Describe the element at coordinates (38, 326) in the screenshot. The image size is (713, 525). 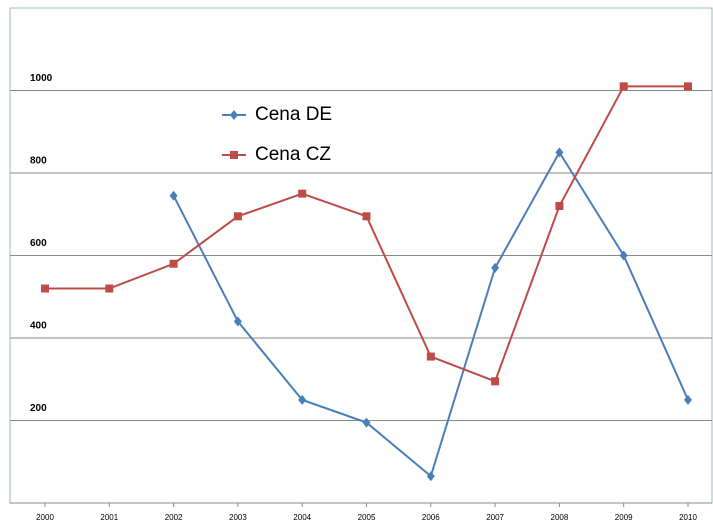
I see `y-tick-label: 400` at that location.